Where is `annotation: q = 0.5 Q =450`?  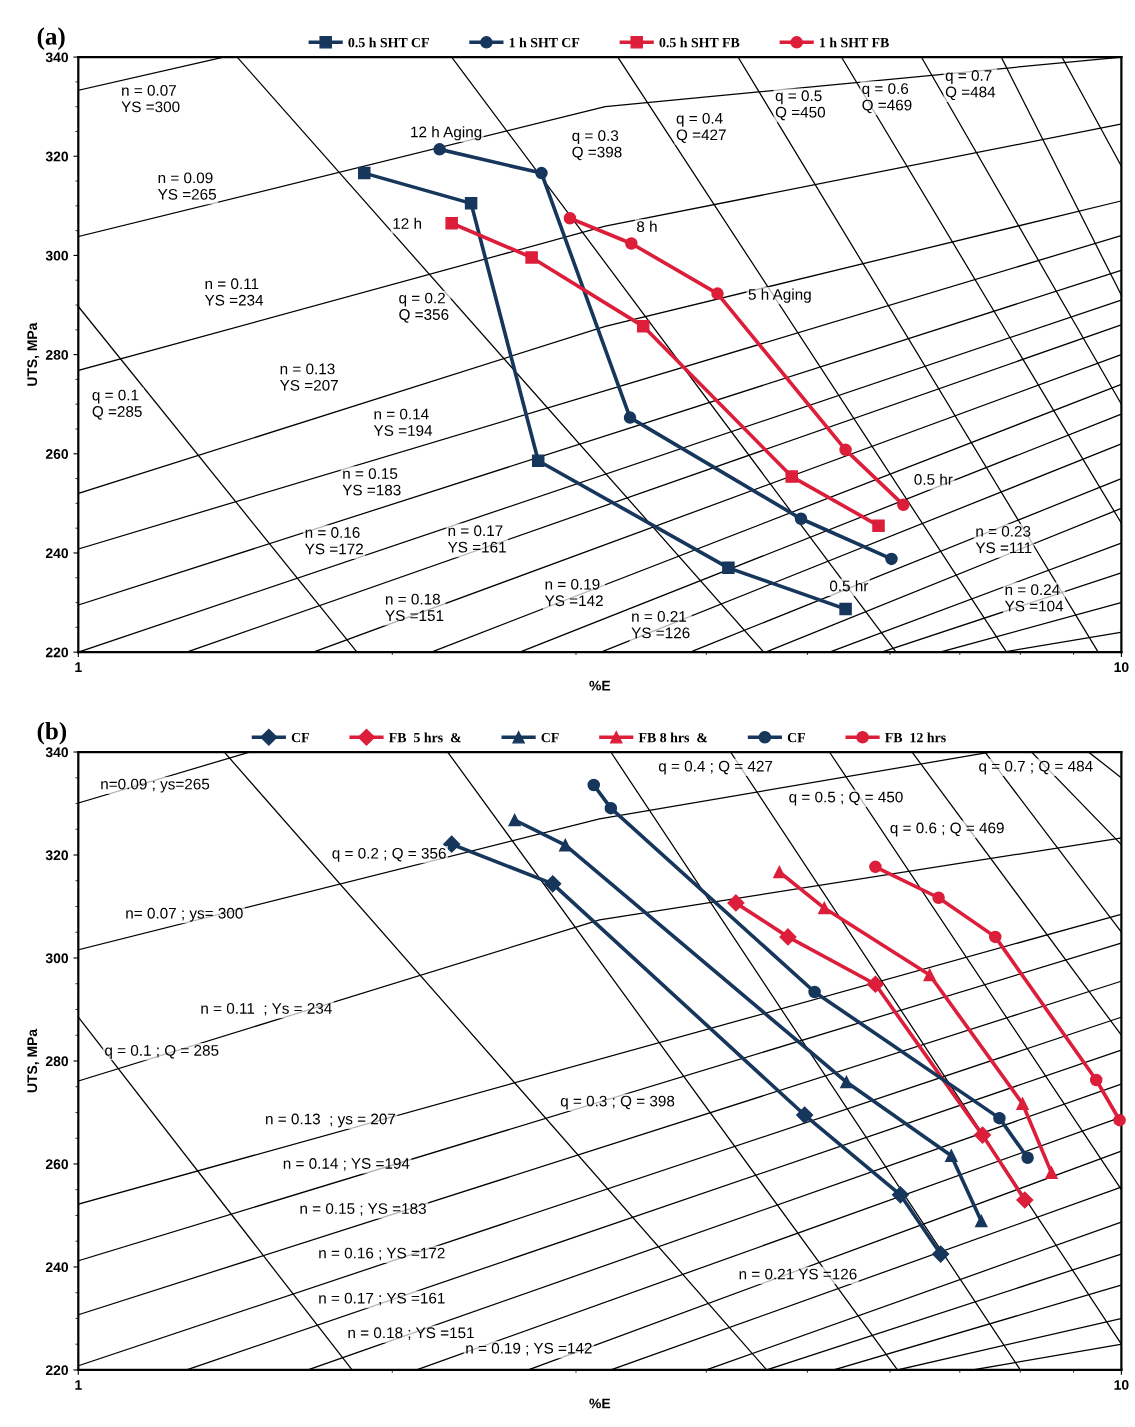 annotation: q = 0.5 Q =450 is located at coordinates (800, 105).